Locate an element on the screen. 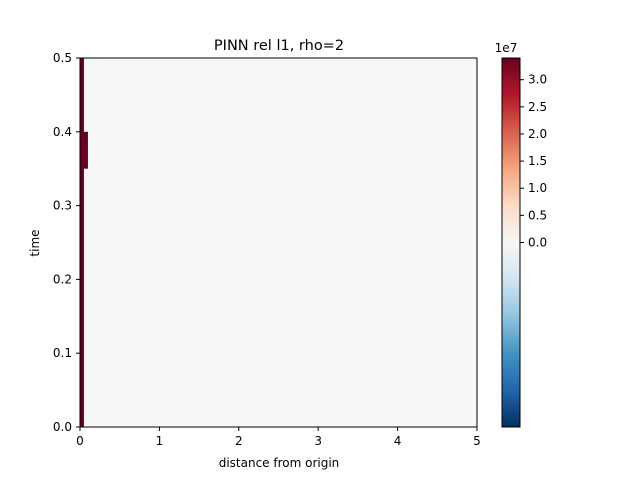 The height and width of the screenshot is (480, 640). colorbar-tick-label: 3.0 is located at coordinates (537, 80).